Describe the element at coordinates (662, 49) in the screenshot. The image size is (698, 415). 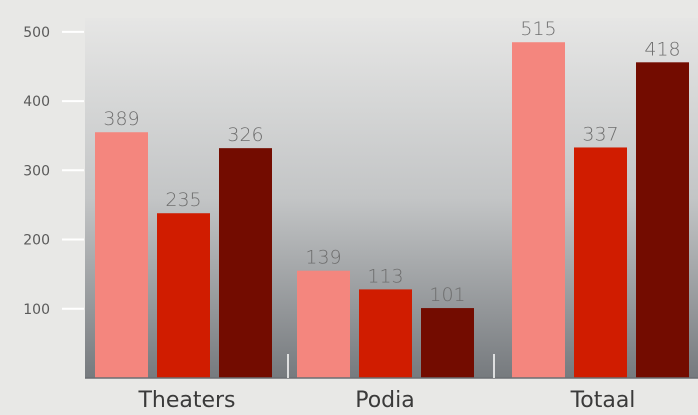
I see `data-label: 418` at that location.